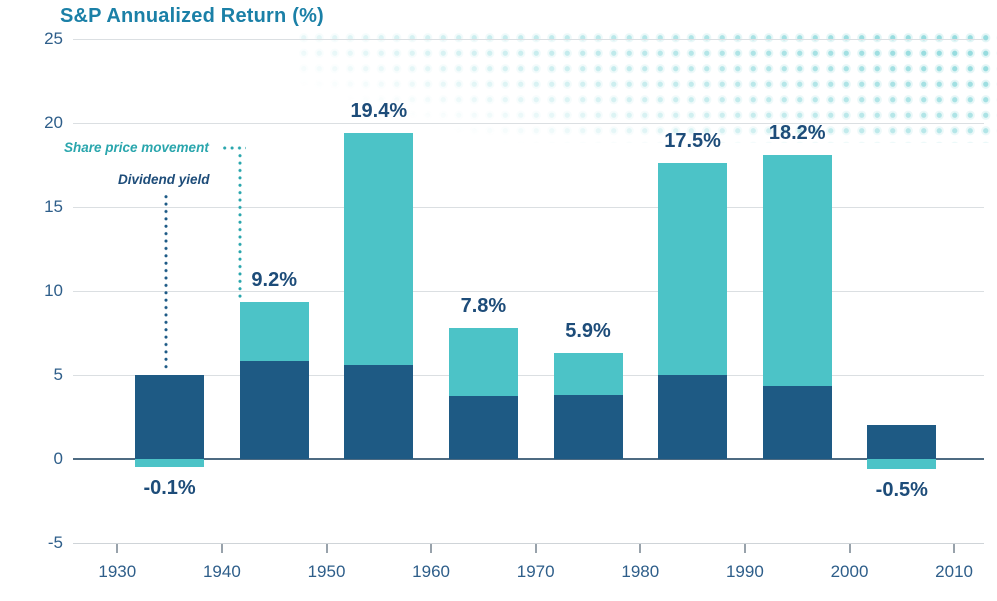  I want to click on y-axis-label-20: 20, so click(53, 122).